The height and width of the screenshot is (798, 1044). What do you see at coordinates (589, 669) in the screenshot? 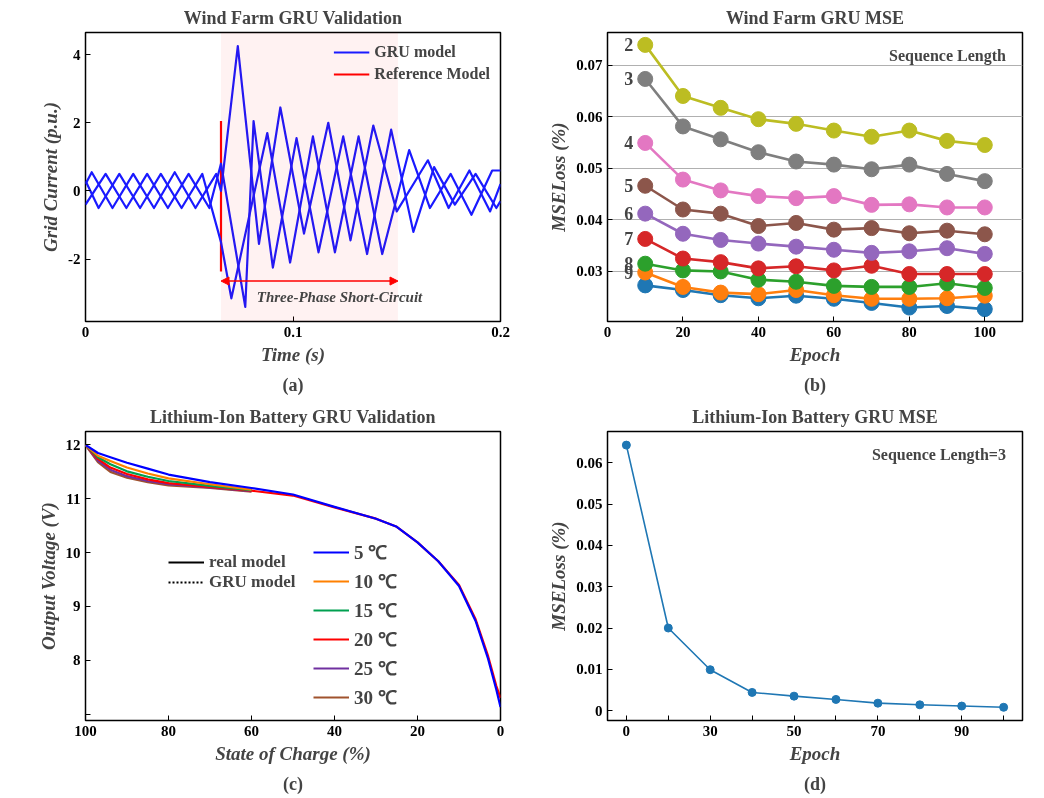
I see `y-tick-label: 0.01` at bounding box center [589, 669].